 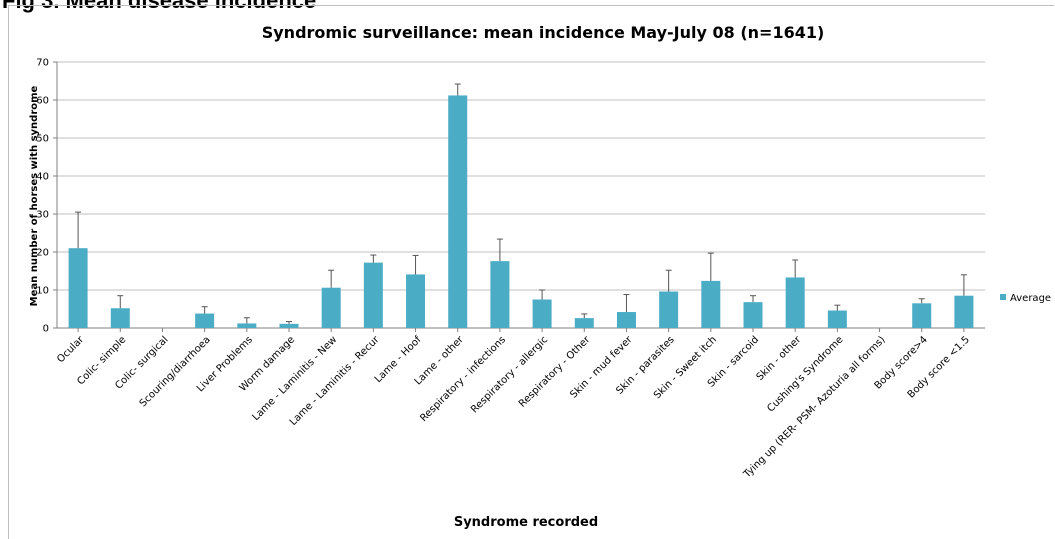 What do you see at coordinates (1003, 297) in the screenshot?
I see `legend-swatch` at bounding box center [1003, 297].